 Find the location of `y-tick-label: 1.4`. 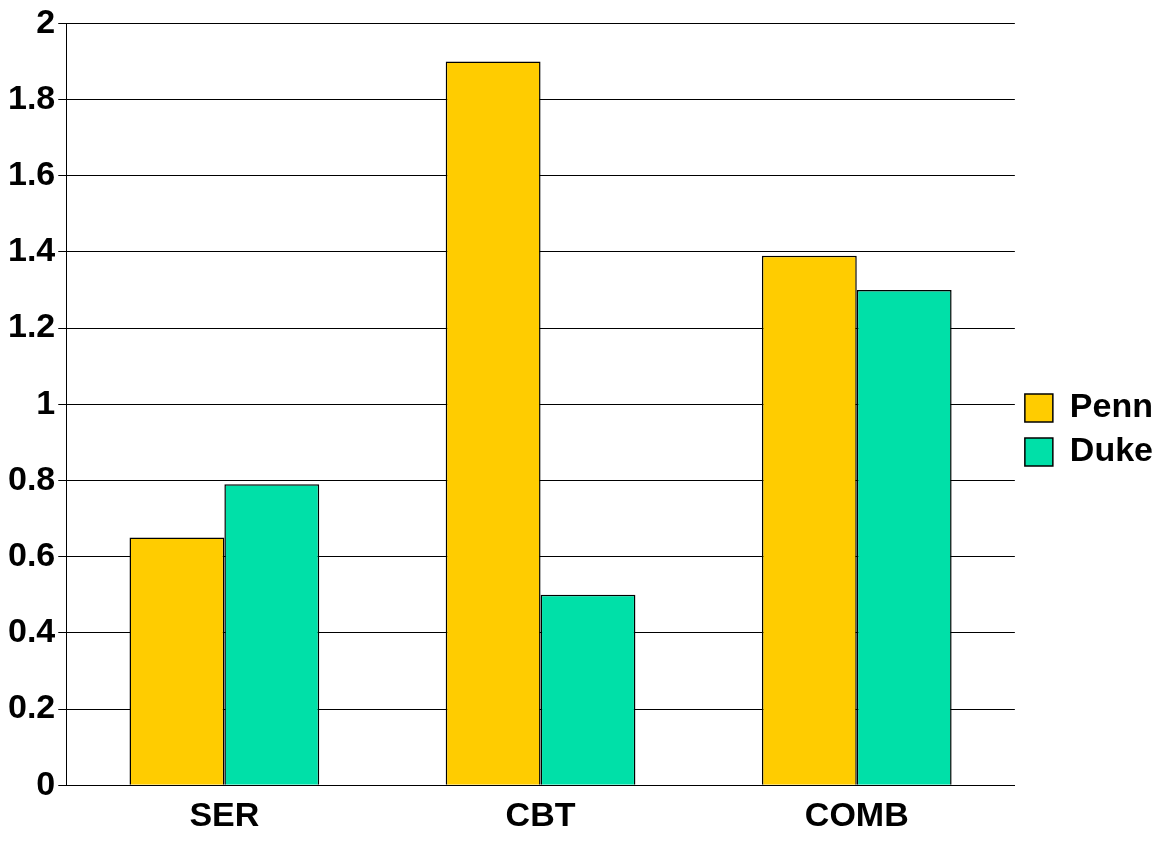

y-tick-label: 1.4 is located at coordinates (32, 249).